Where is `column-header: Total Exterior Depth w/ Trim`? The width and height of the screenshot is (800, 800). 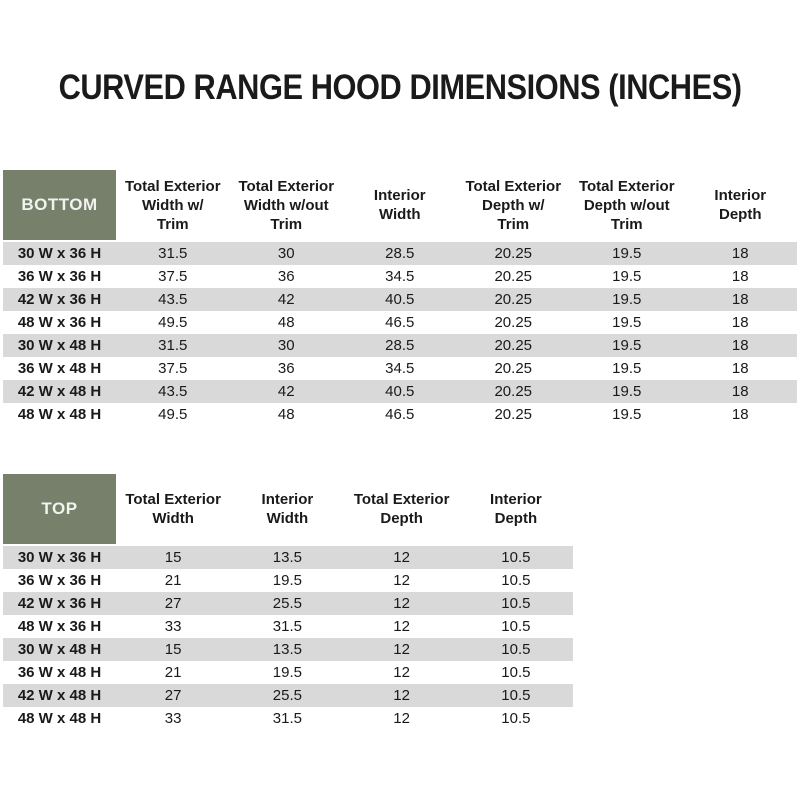 column-header: Total Exterior Depth w/ Trim is located at coordinates (513, 205).